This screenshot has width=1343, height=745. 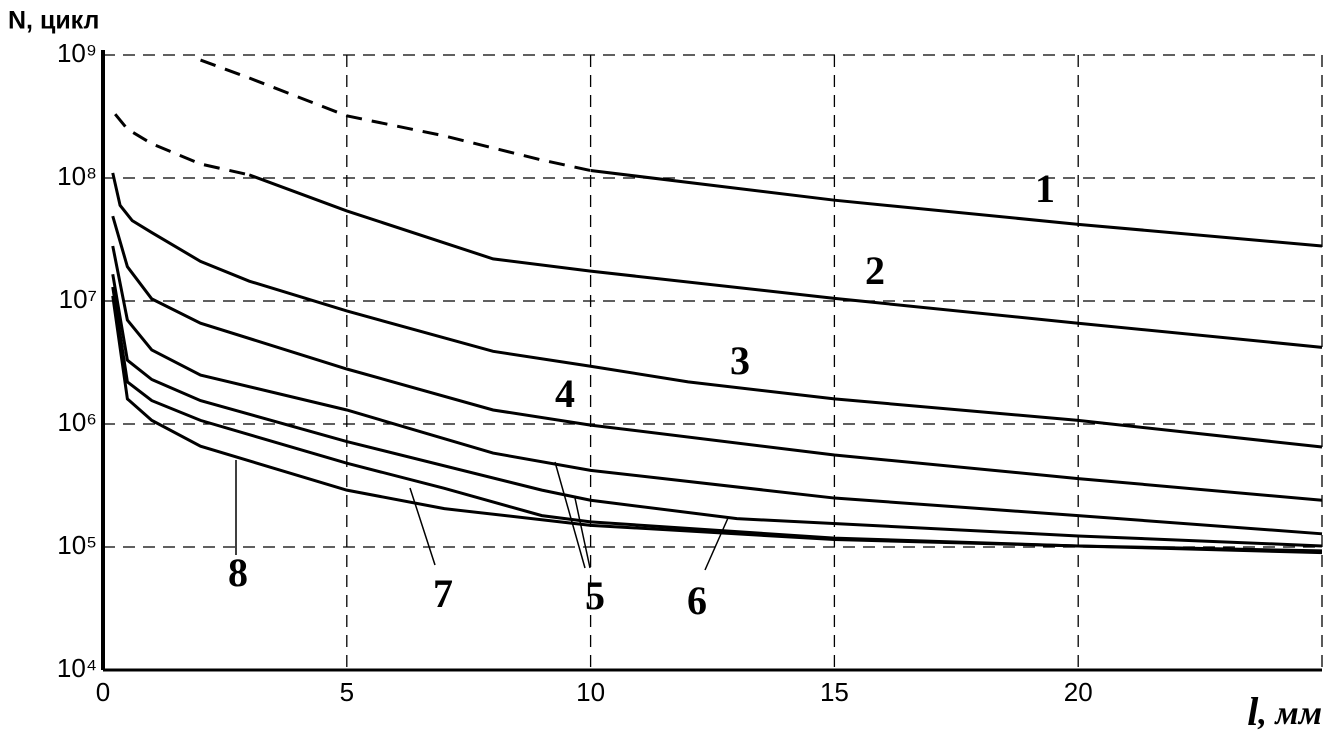 What do you see at coordinates (78, 299) in the screenshot?
I see `y-tick-label: 10⁷` at bounding box center [78, 299].